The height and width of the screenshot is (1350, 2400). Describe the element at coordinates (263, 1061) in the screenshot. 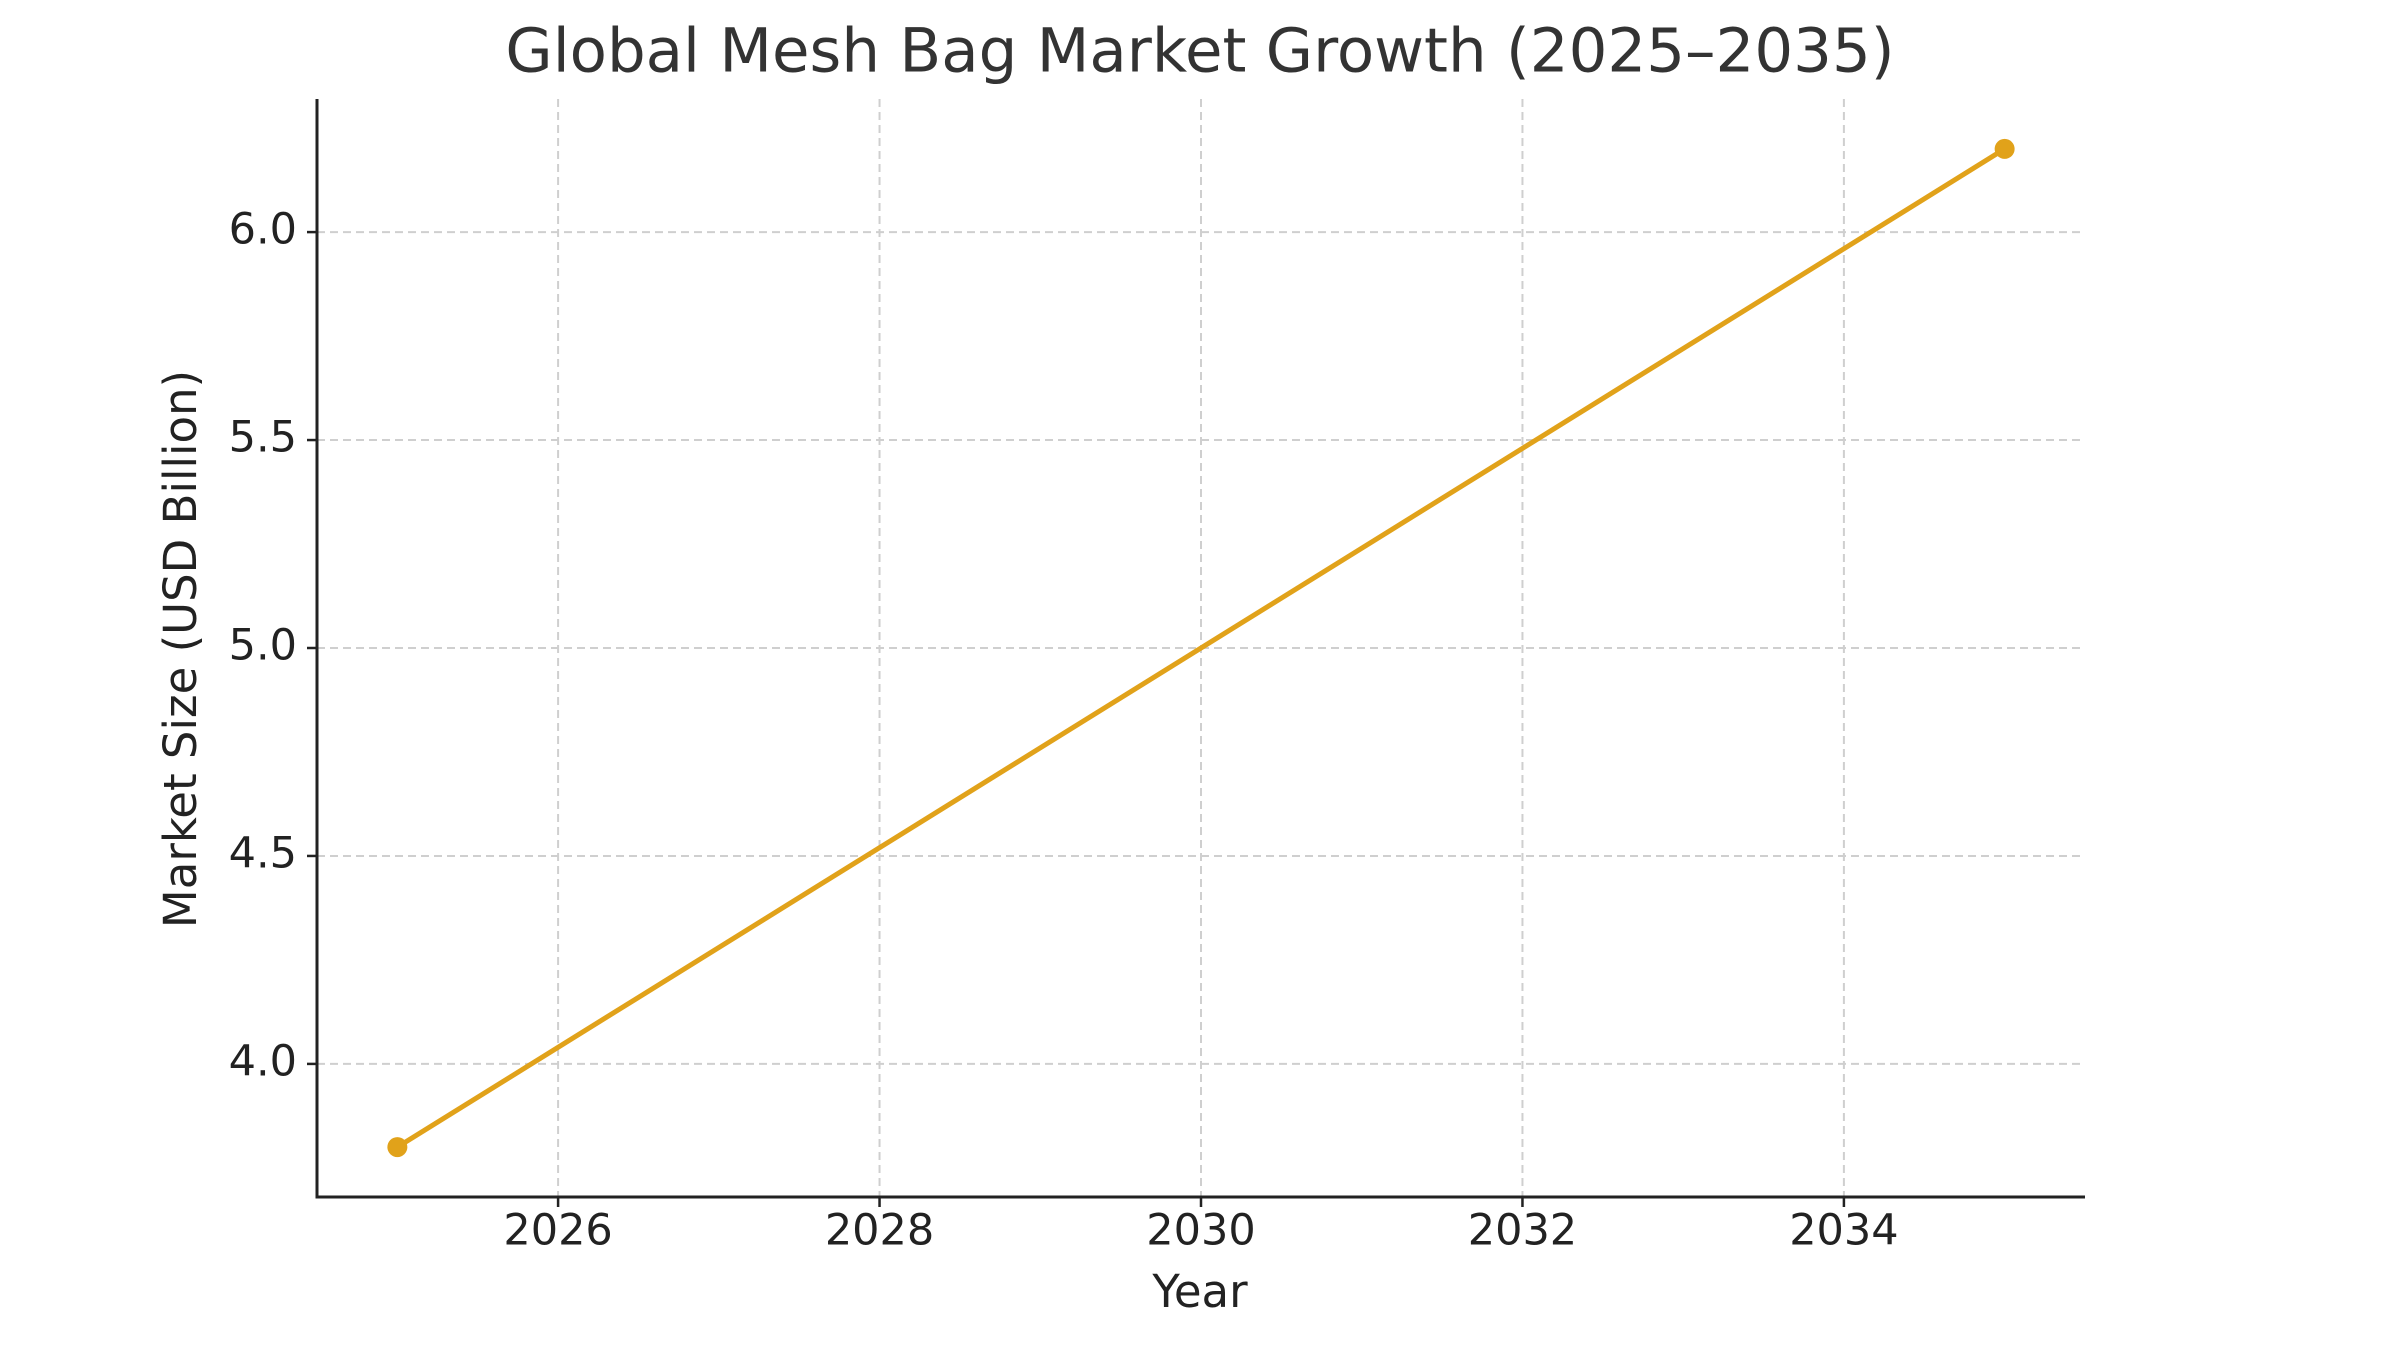

I see `y-tick-label: 4.0` at that location.